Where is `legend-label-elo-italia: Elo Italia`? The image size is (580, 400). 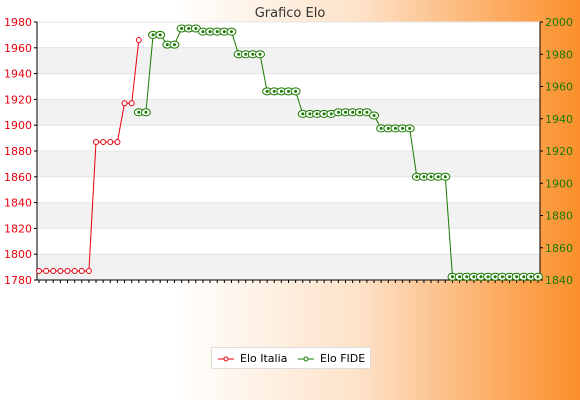 legend-label-elo-italia: Elo Italia is located at coordinates (264, 358).